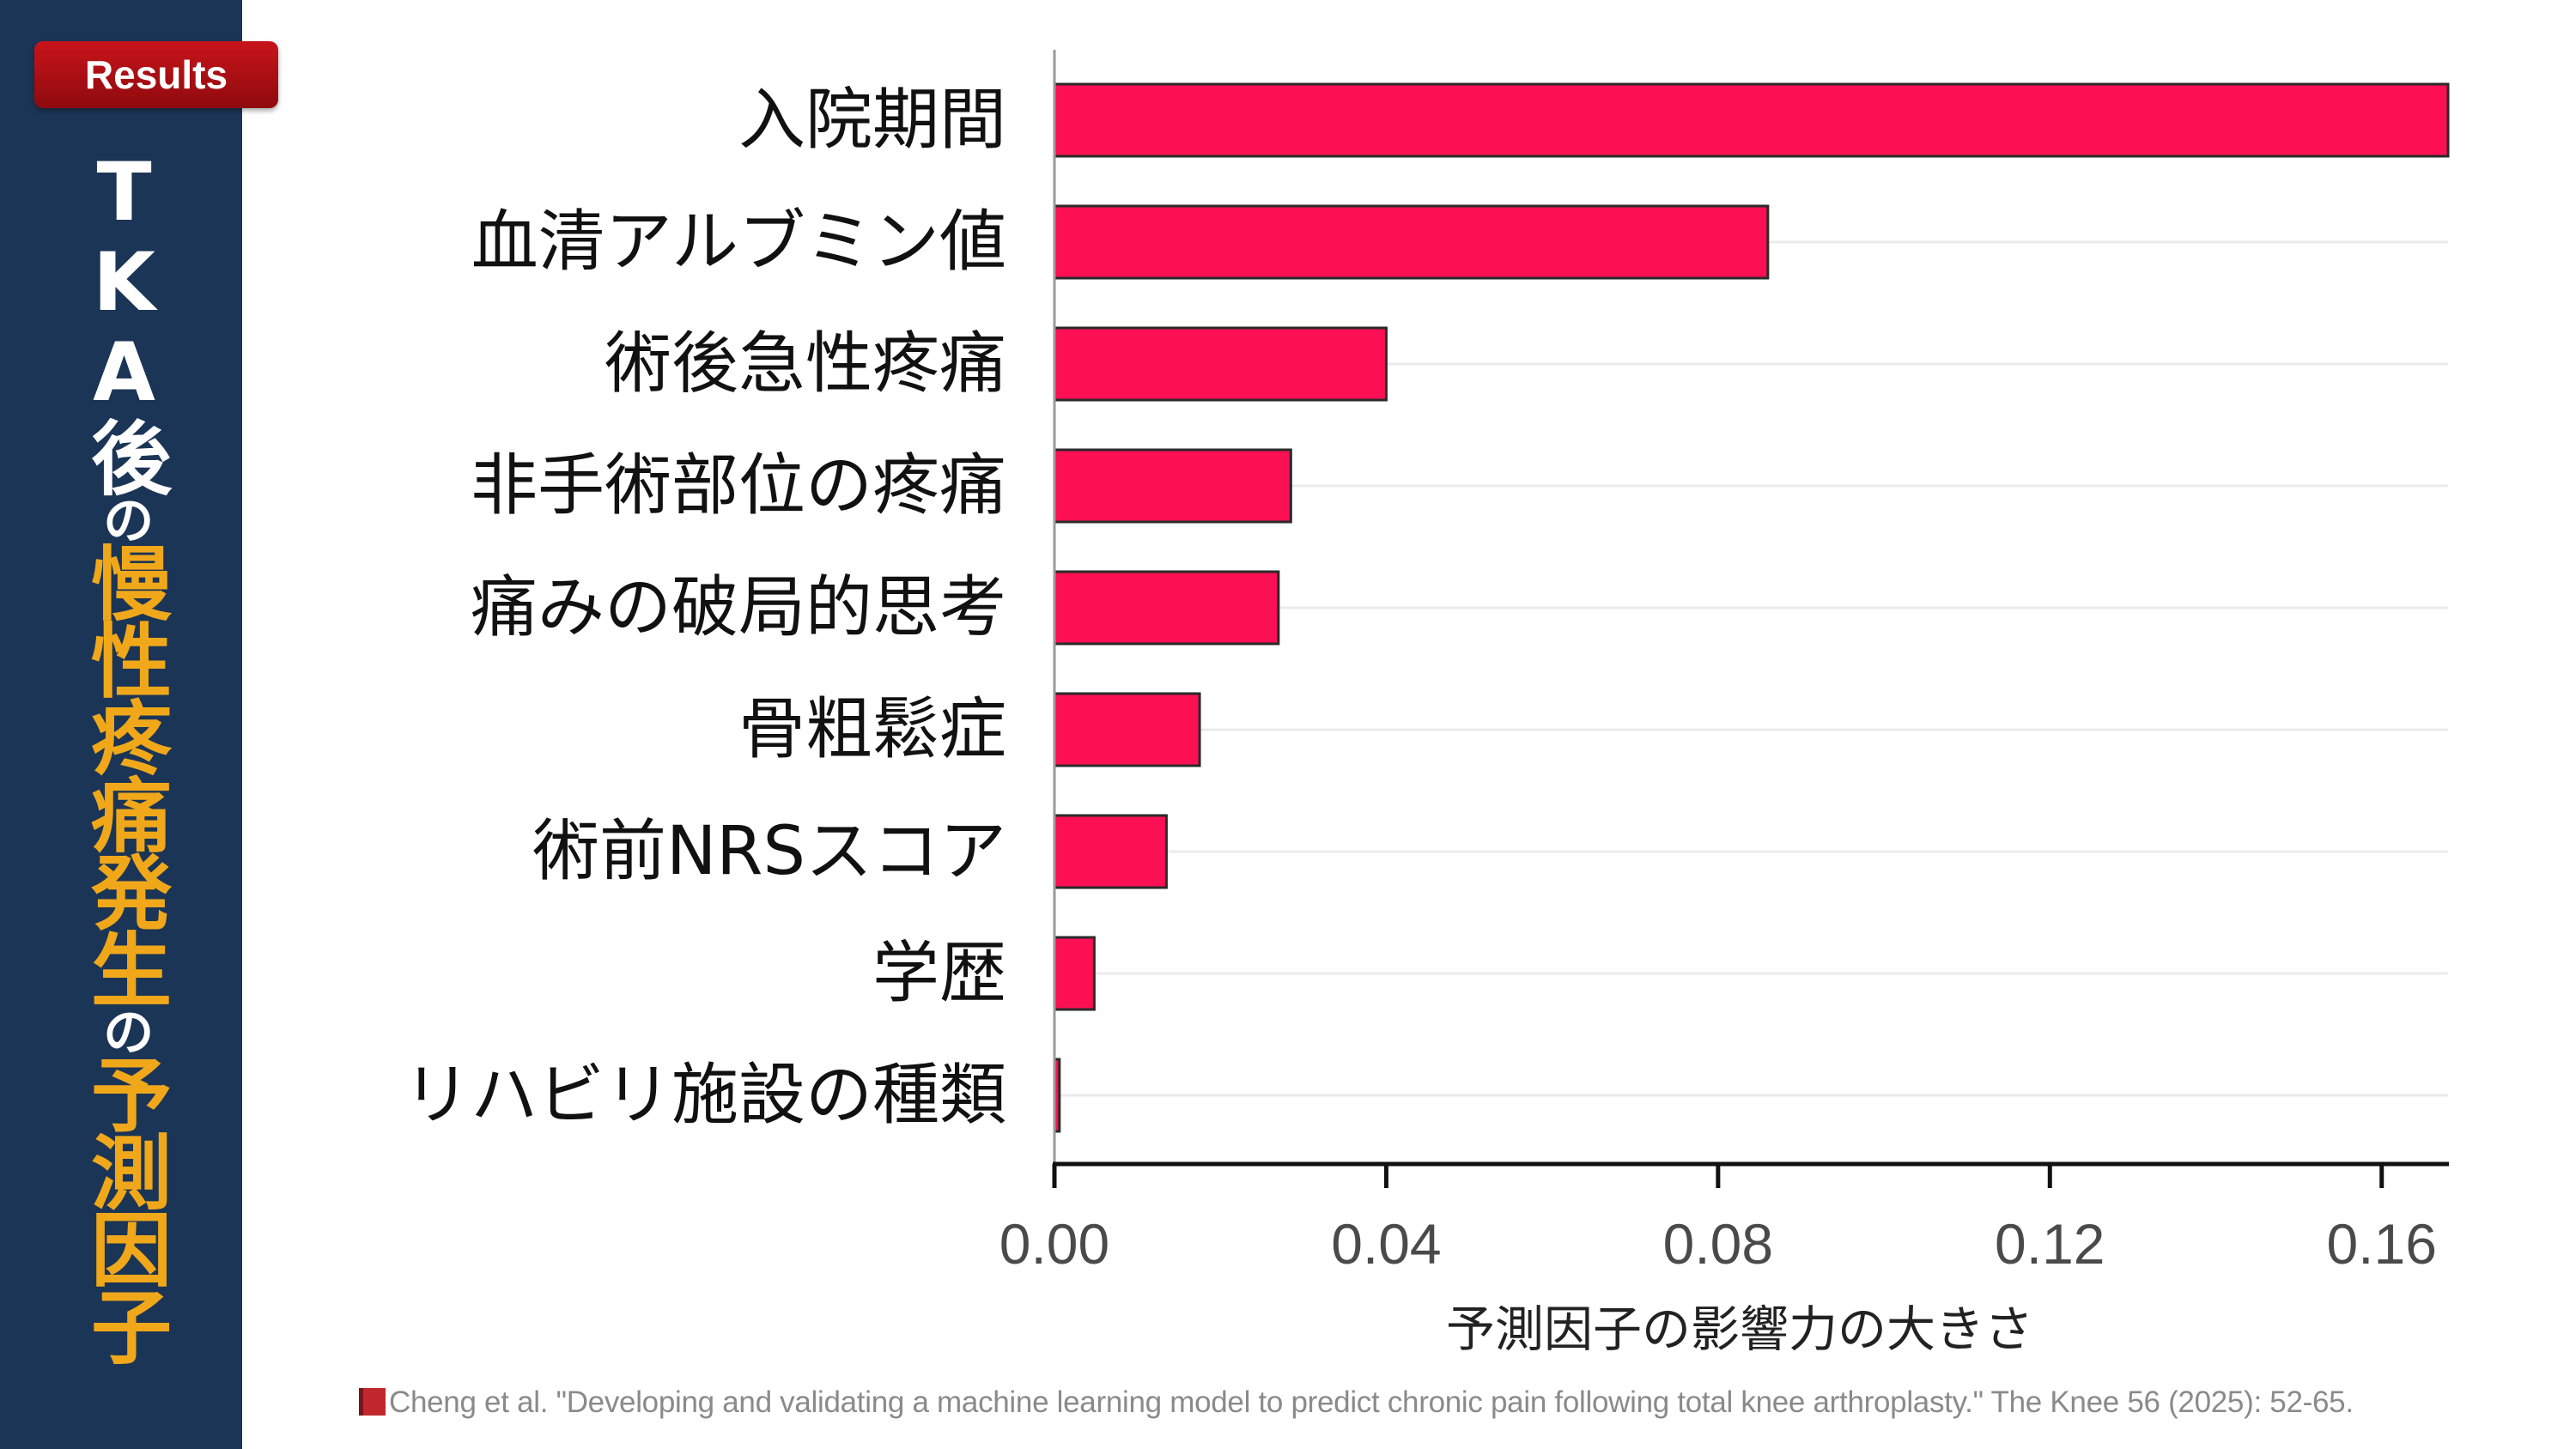 Image resolution: width=2576 pixels, height=1449 pixels. I want to click on category-label-3: 術後急性疼痛, so click(806, 364).